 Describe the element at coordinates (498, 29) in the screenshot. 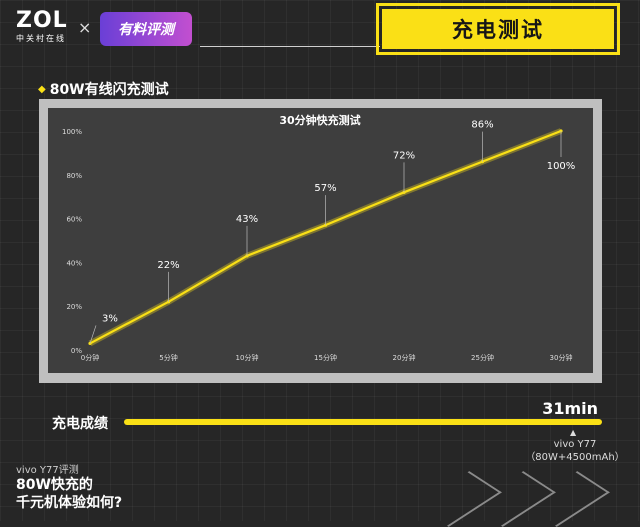

I see `page-title: 充电测试` at that location.